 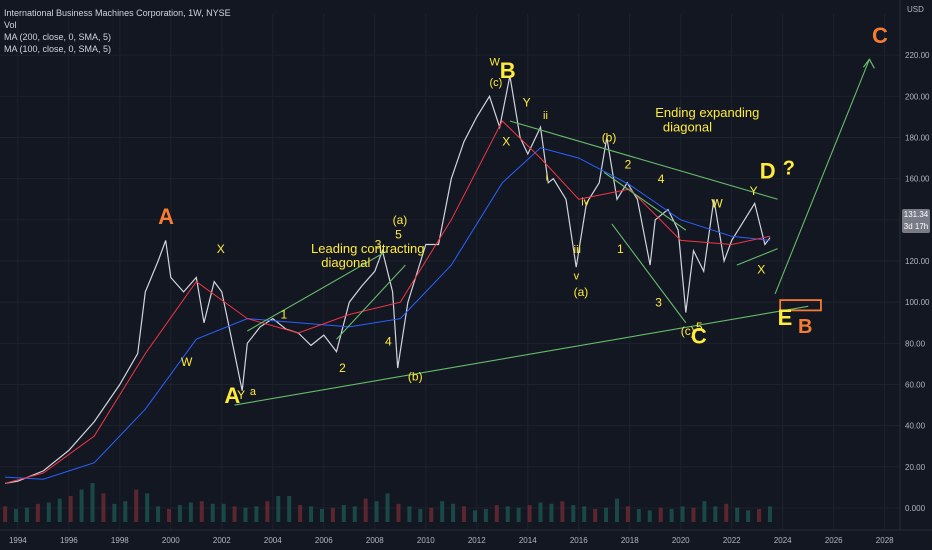 I want to click on y-tick-label: 160.00, so click(x=917, y=179).